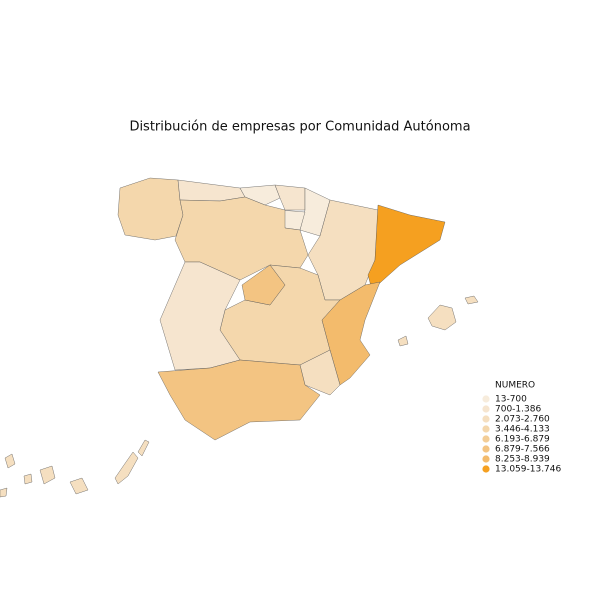 The width and height of the screenshot is (600, 604). Describe the element at coordinates (522, 420) in the screenshot. I see `legend-label: 2.073-2.760` at that location.